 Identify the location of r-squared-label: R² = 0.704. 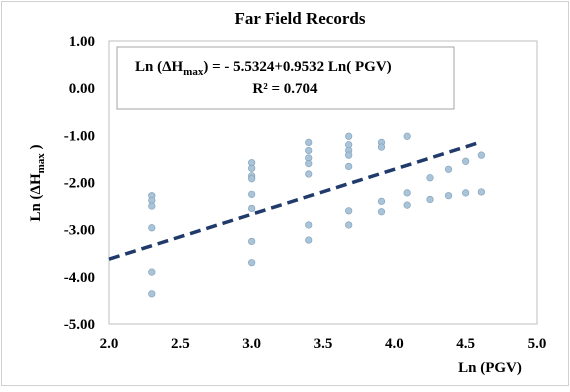
(285, 89).